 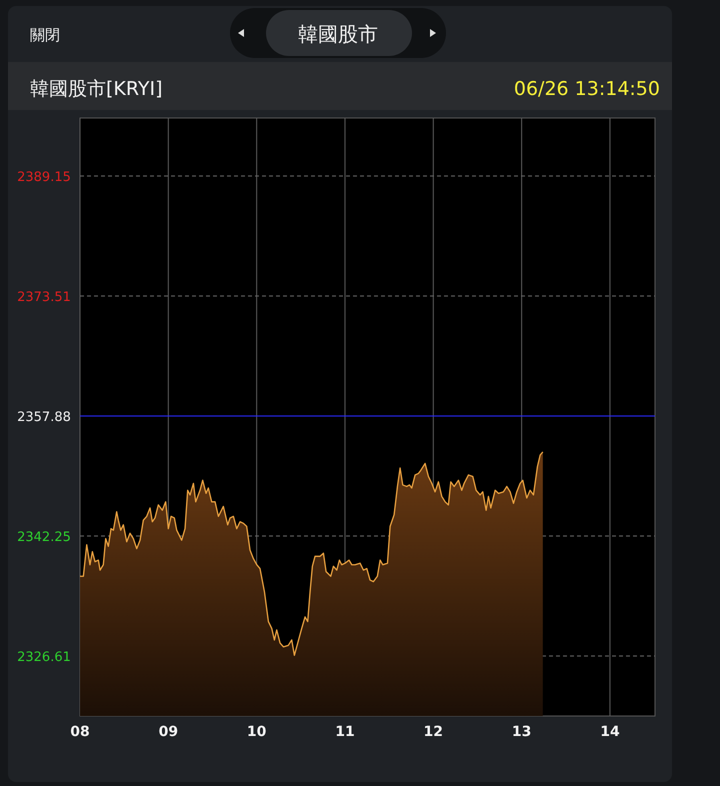 I want to click on chart-subtitle: 06/26 13:14:50, so click(x=587, y=89).